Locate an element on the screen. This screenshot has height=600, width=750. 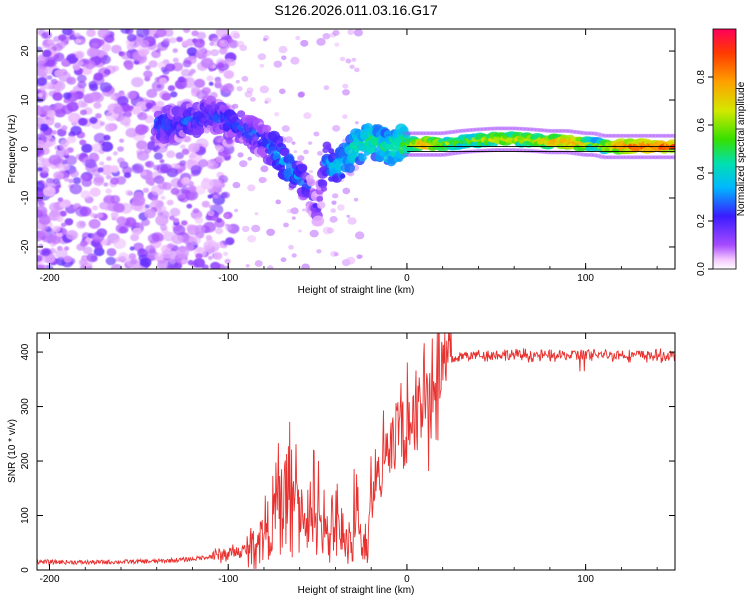
y-tick-label: 100 is located at coordinates (25, 515).